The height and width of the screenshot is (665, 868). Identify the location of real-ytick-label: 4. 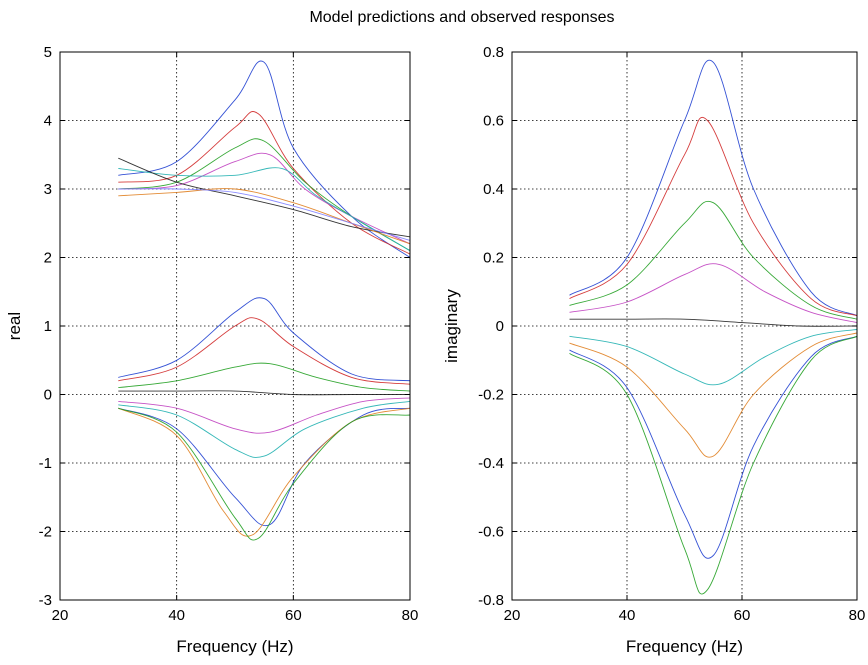
(48, 121).